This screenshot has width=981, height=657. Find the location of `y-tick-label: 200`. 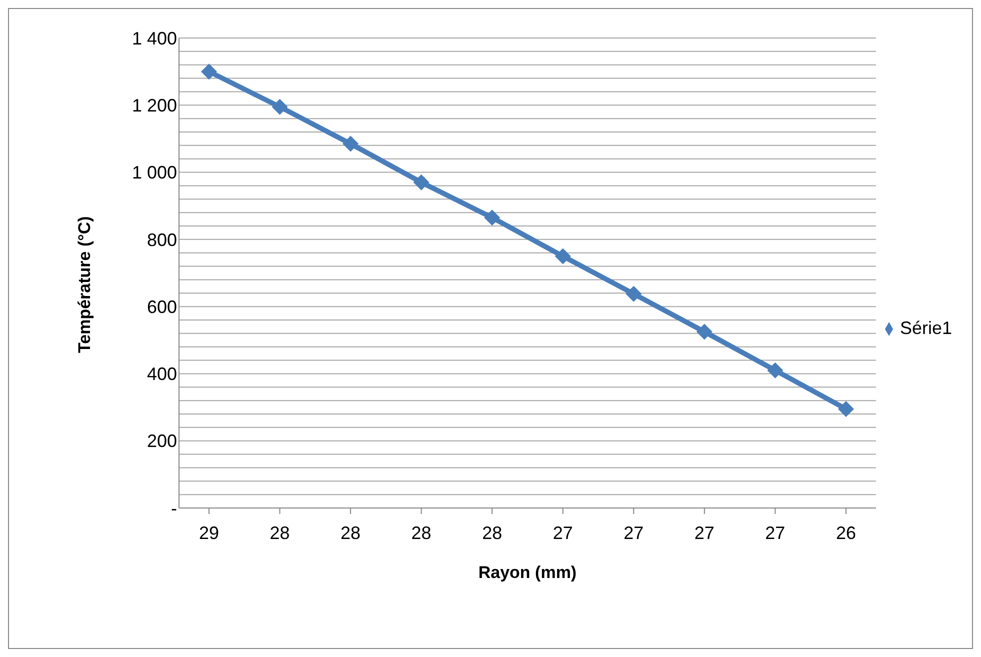

y-tick-label: 200 is located at coordinates (161, 441).